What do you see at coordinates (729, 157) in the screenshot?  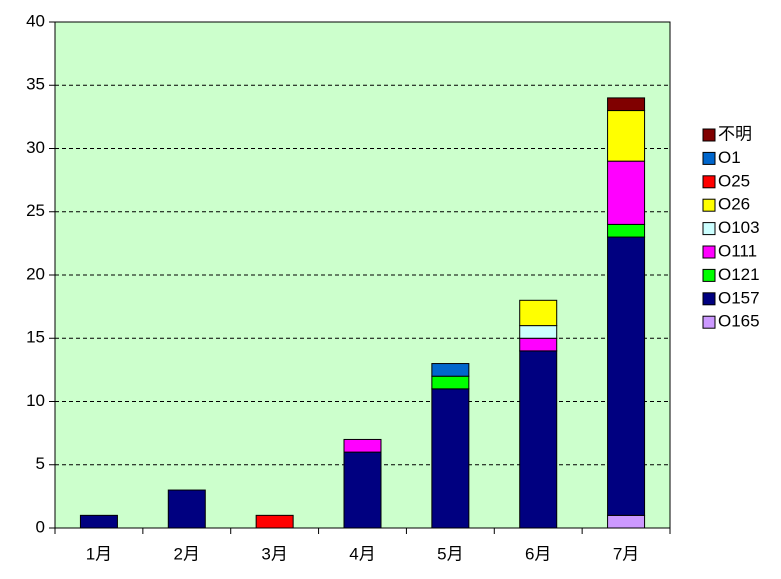 I see `legend-label: O1` at bounding box center [729, 157].